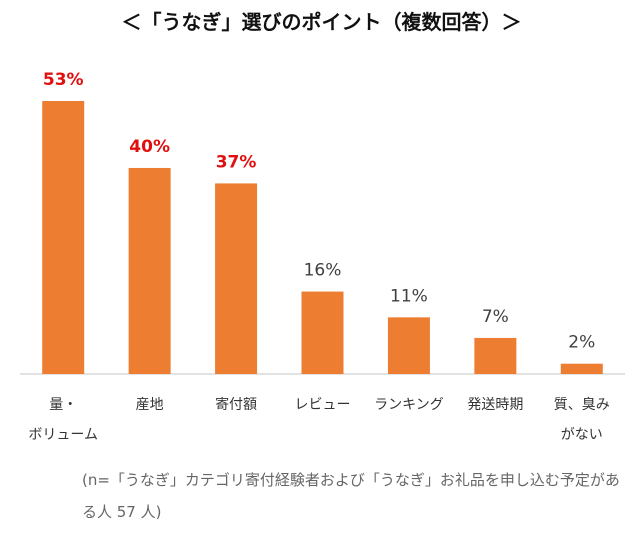  Describe the element at coordinates (495, 405) in the screenshot. I see `category-label: 発送時期` at that location.